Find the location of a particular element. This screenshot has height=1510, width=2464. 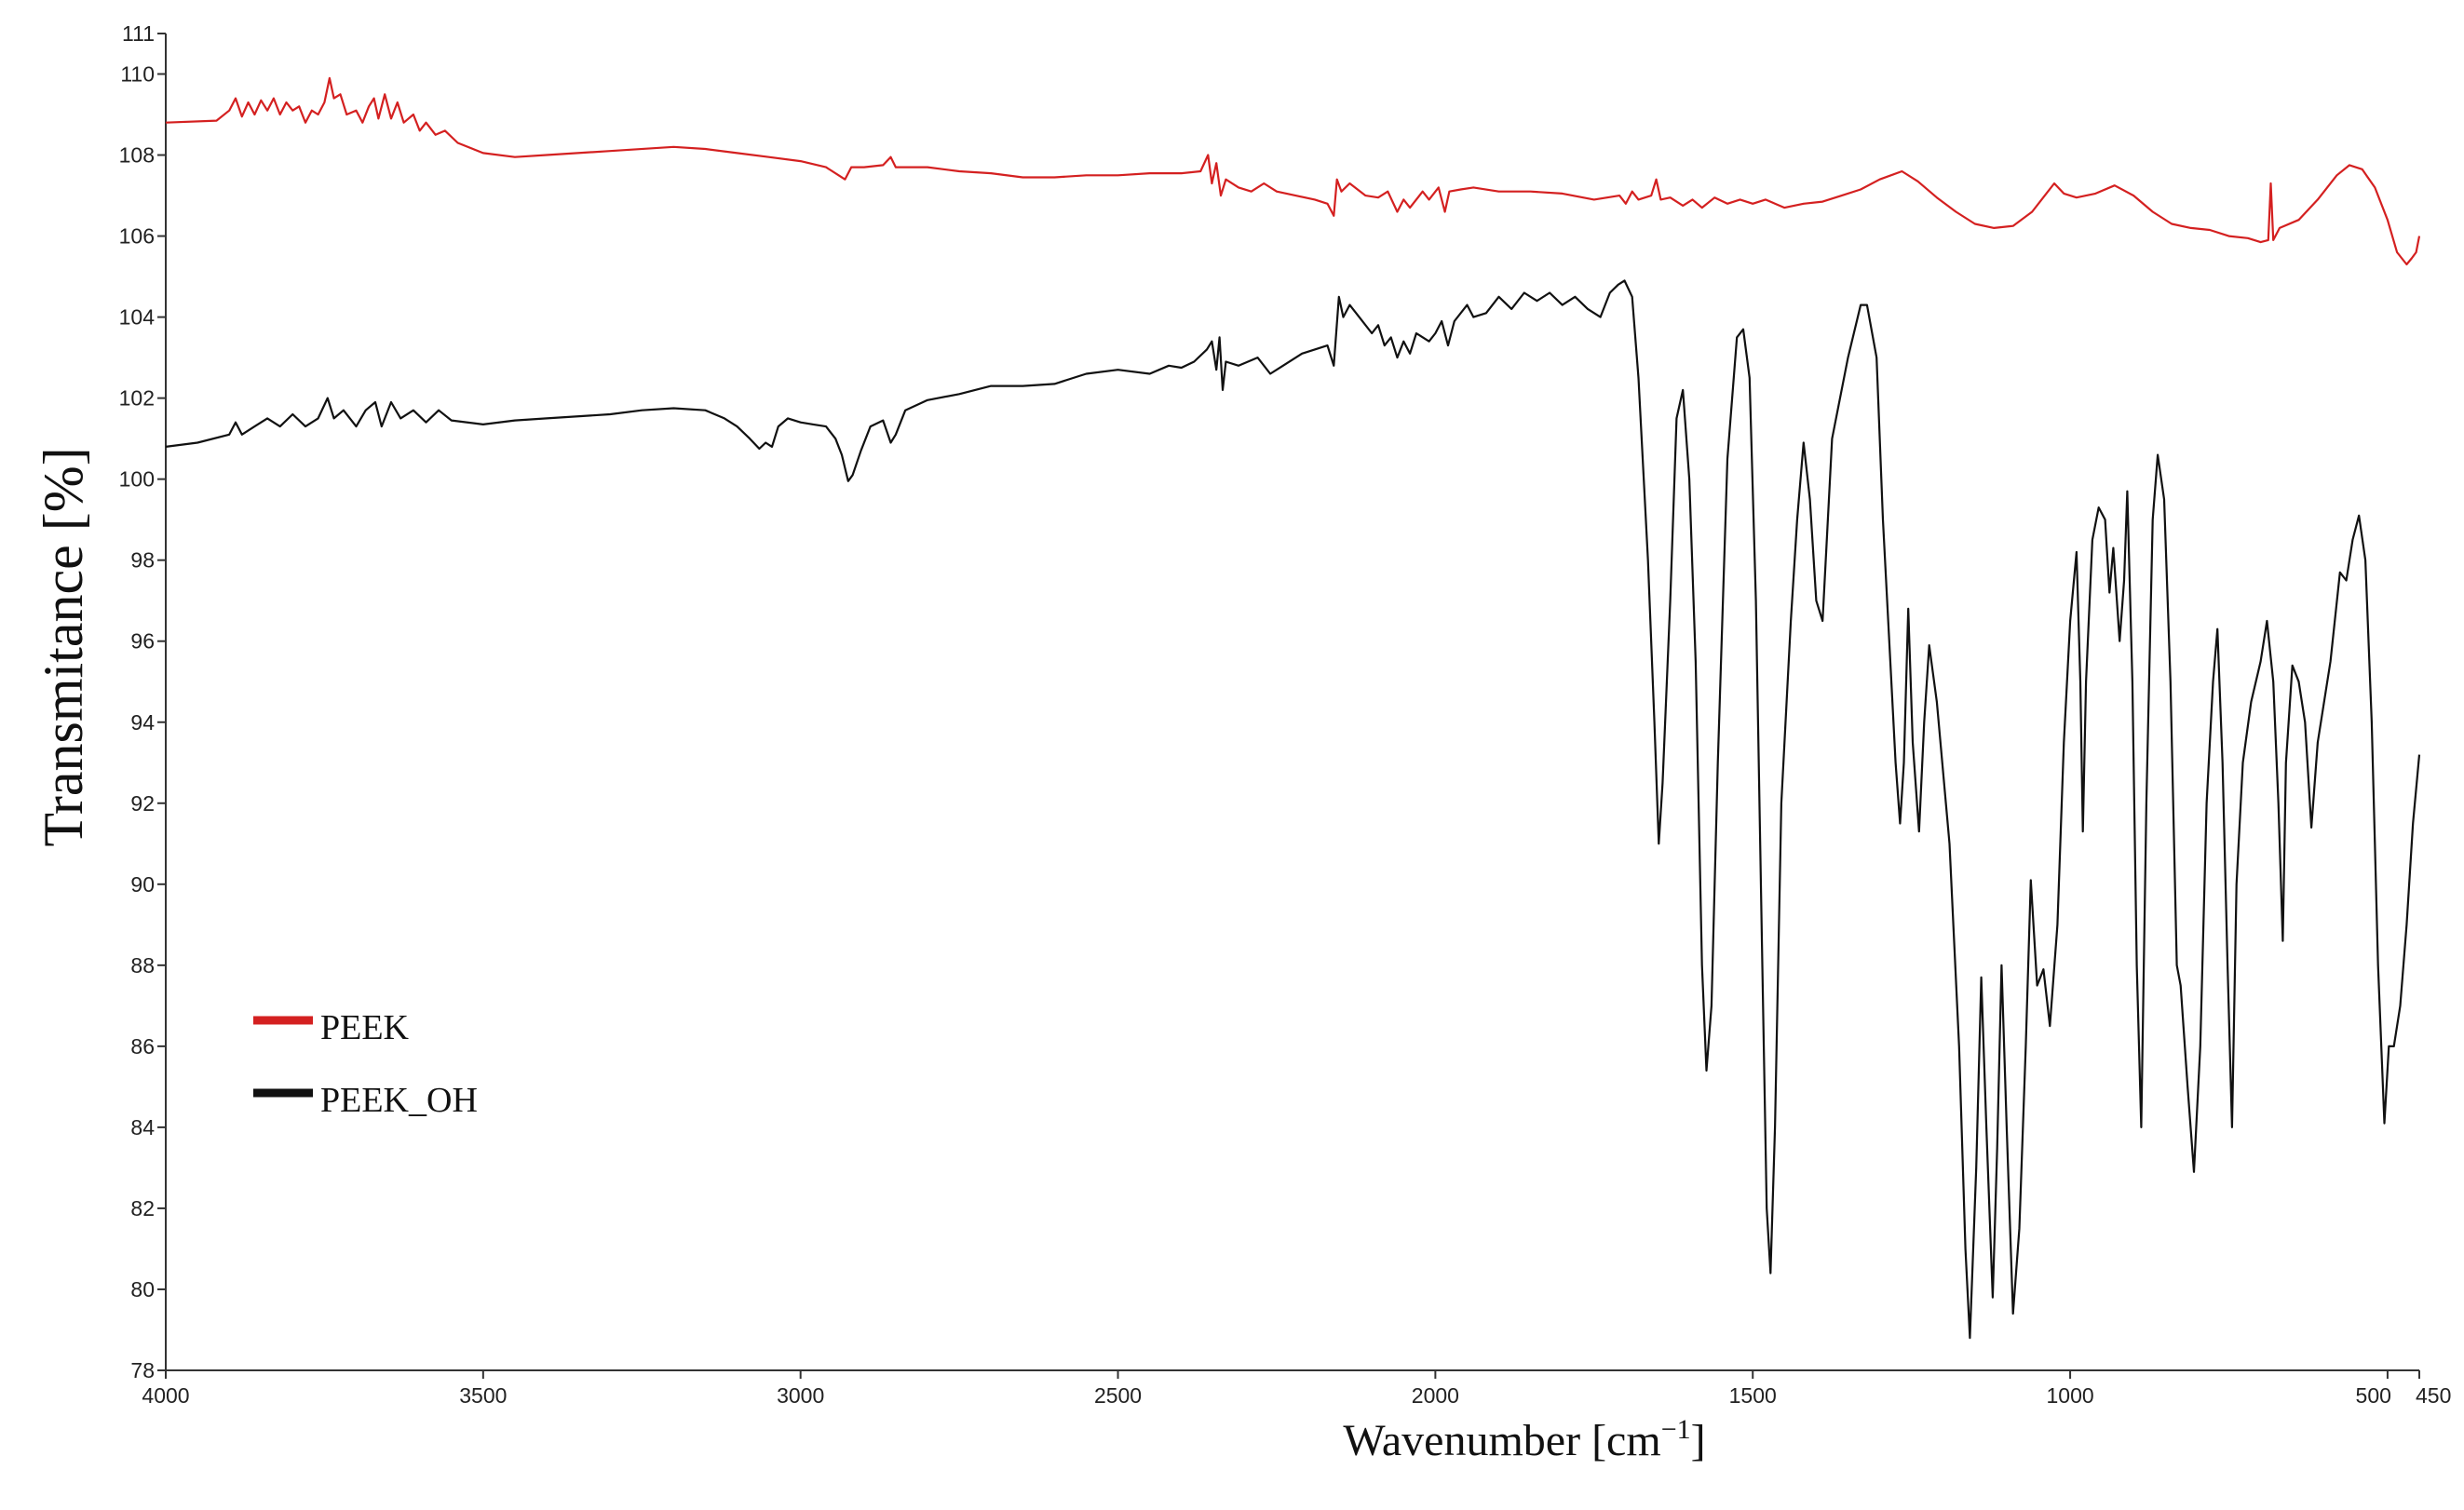

legend-label: PEEK_OH is located at coordinates (399, 1100).